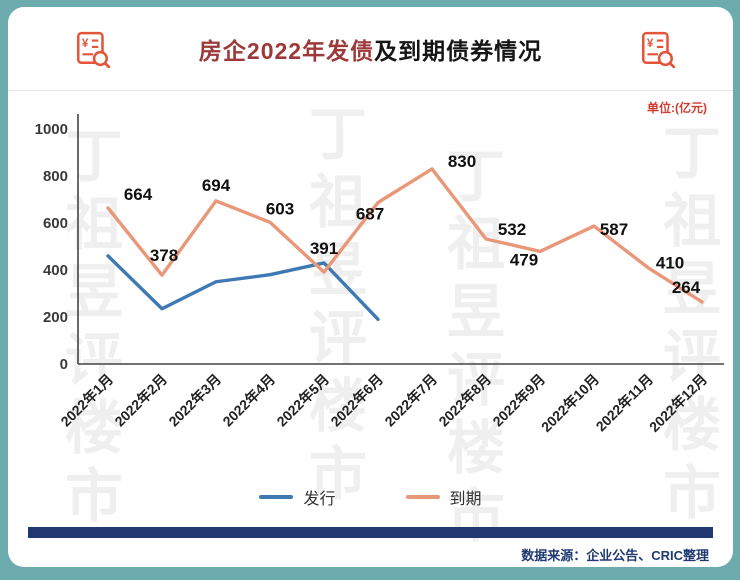 The image size is (740, 580). What do you see at coordinates (164, 255) in the screenshot?
I see `svg-text: 378` at bounding box center [164, 255].